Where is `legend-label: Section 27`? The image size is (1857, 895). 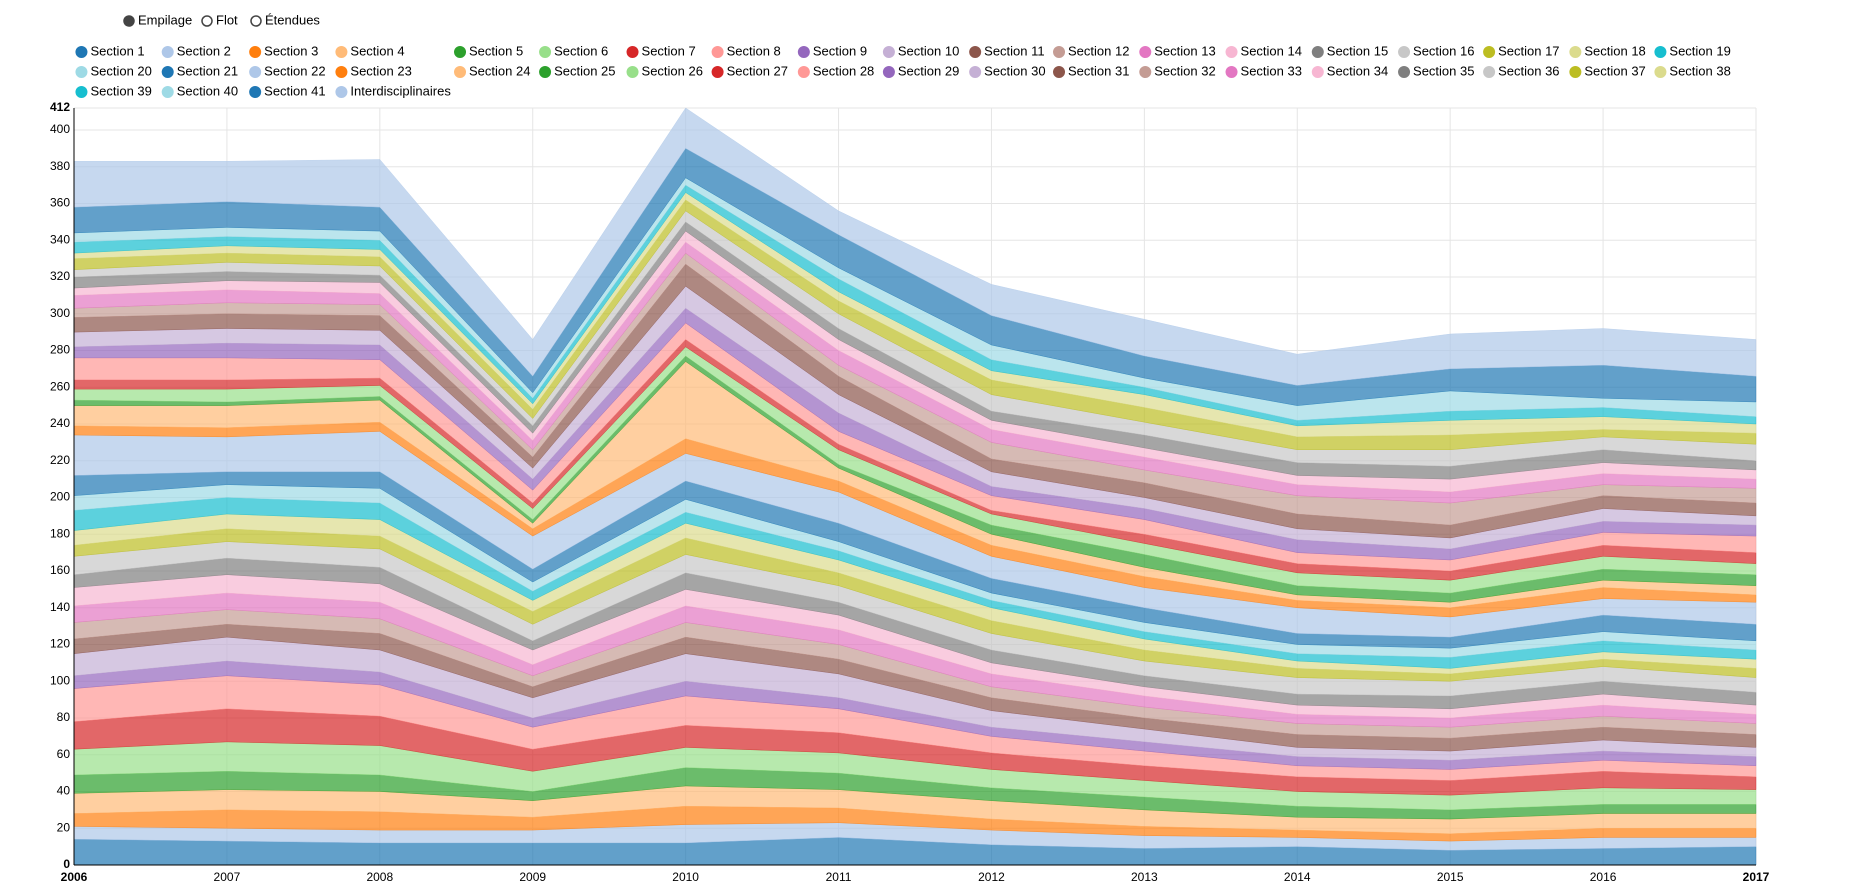
legend-label: Section 27 is located at coordinates (757, 70).